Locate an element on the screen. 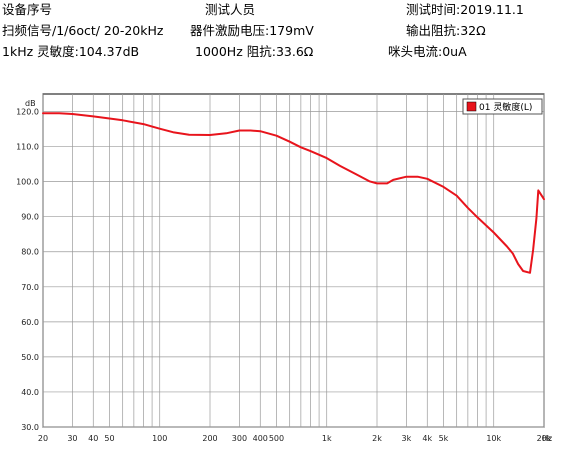  legend: 01 灵敏度(L) is located at coordinates (502, 106).